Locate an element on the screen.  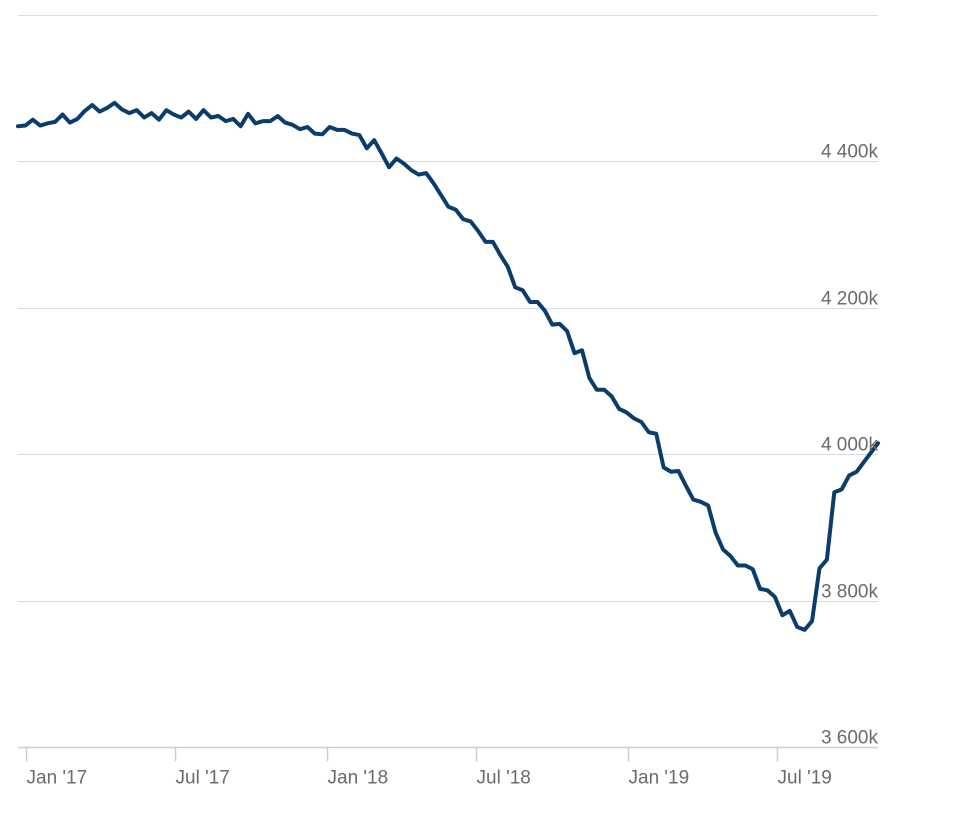
y-tick-label: 3 600k is located at coordinates (850, 738).